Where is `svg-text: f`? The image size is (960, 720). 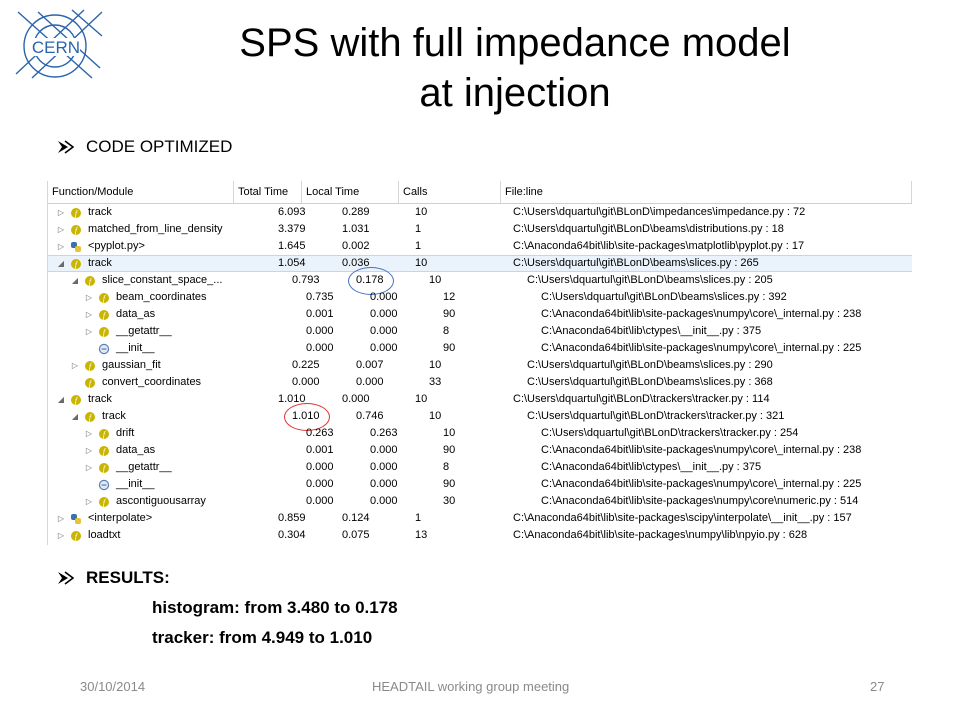 svg-text: f is located at coordinates (77, 264).